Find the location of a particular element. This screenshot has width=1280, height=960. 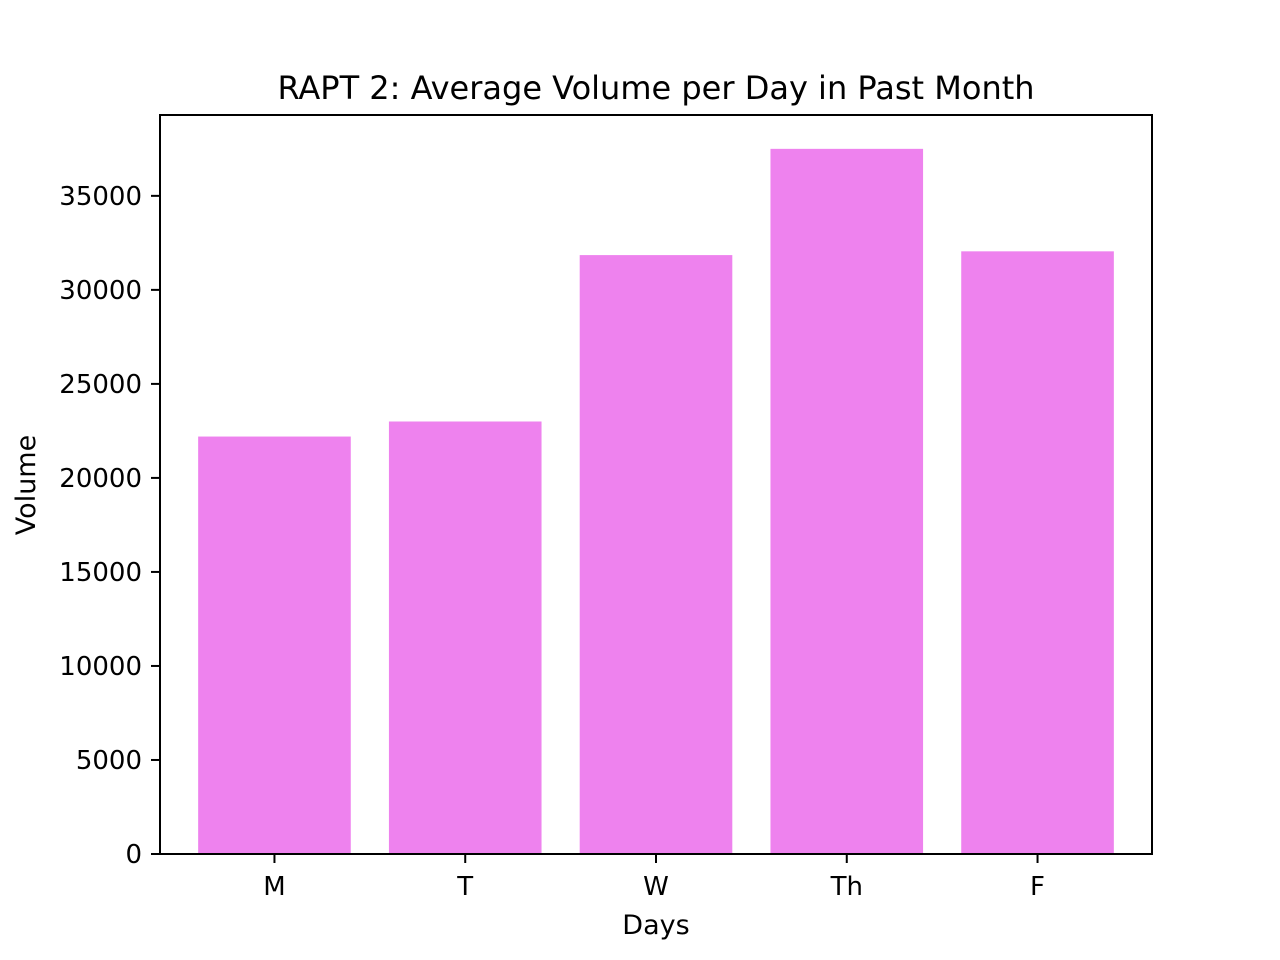

bar-m is located at coordinates (274, 645).